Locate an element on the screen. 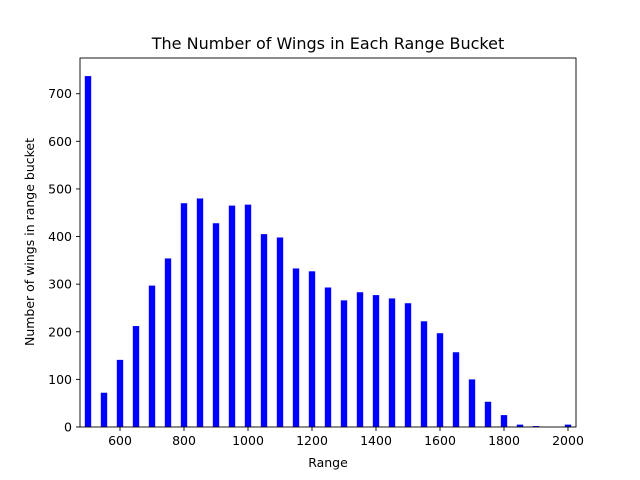  y-tick-label-500: 500 is located at coordinates (60, 188).